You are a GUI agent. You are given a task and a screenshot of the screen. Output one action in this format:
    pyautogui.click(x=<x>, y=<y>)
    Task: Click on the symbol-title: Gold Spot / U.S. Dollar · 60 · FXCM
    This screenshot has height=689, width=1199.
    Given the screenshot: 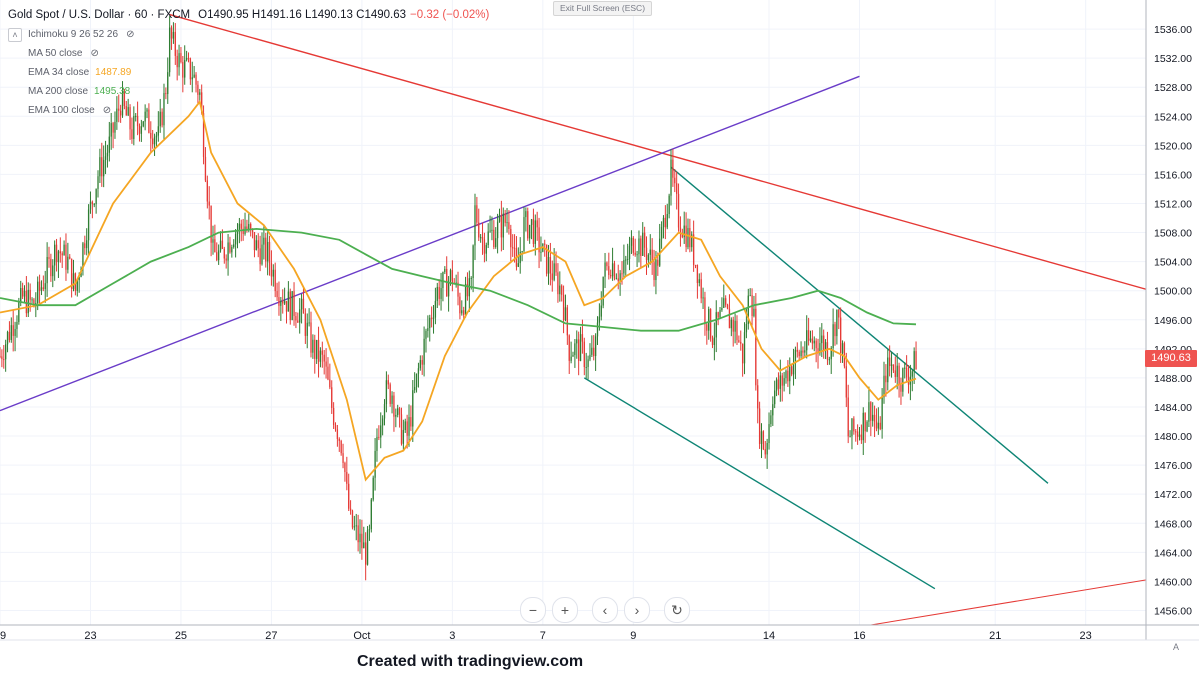 What is the action you would take?
    pyautogui.click(x=99, y=15)
    